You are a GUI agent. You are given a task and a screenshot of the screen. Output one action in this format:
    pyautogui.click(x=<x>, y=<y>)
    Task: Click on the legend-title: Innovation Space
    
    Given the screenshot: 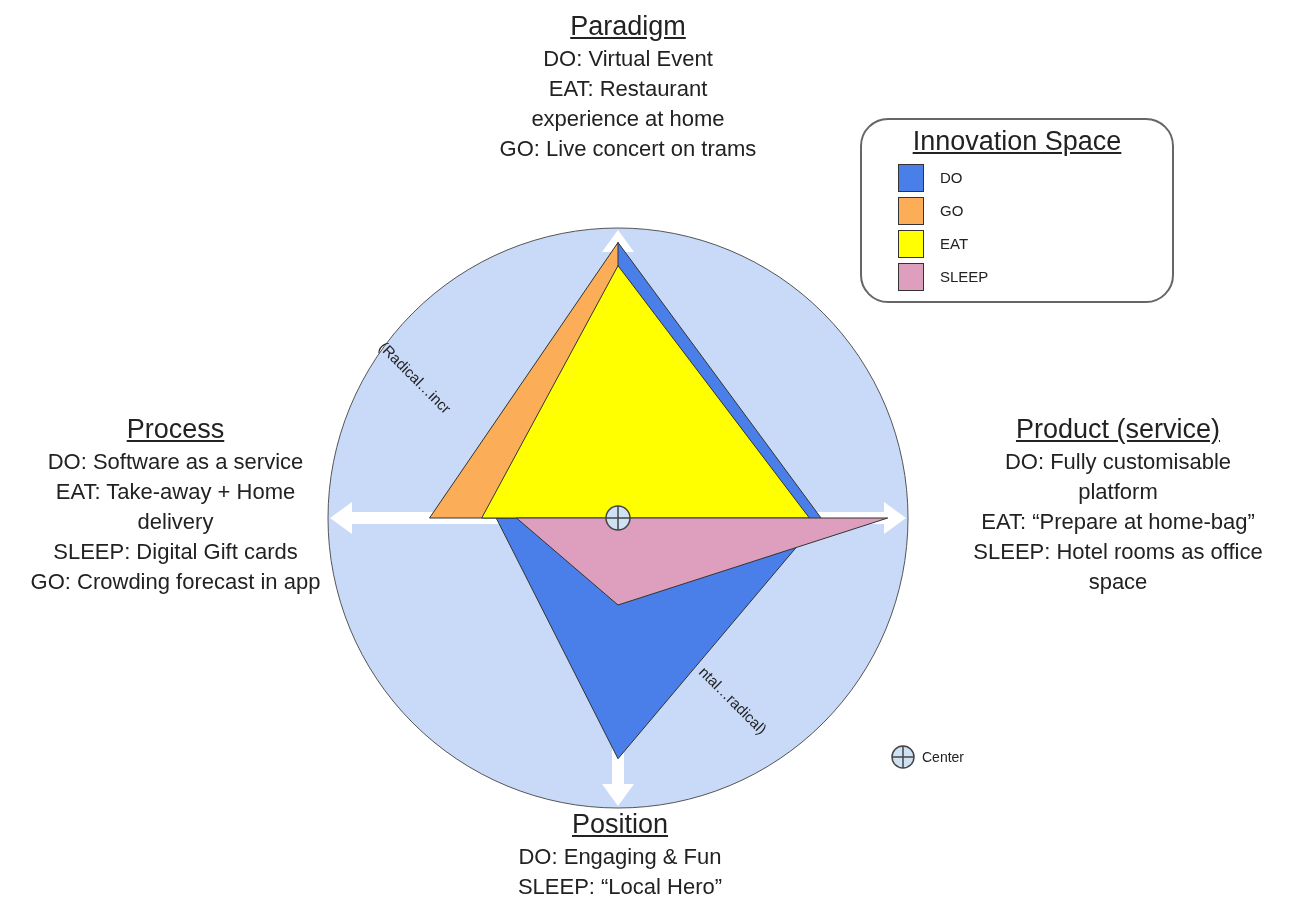 What is the action you would take?
    pyautogui.click(x=1017, y=141)
    